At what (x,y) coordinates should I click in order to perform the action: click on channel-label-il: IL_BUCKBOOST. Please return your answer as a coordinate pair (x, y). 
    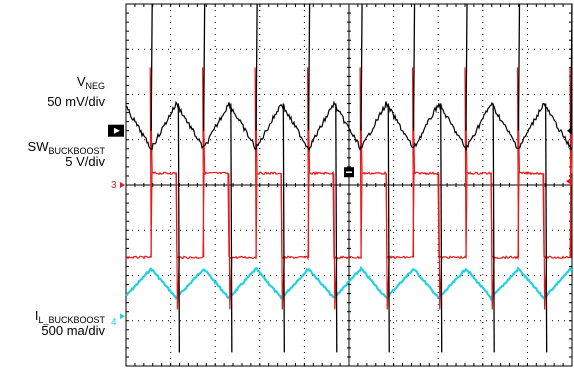
    Looking at the image, I should click on (69, 316).